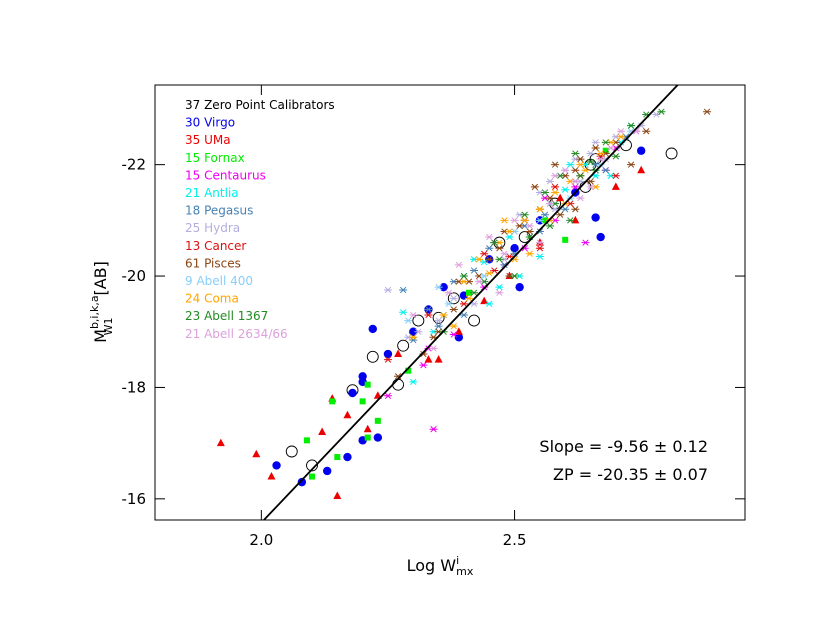 The width and height of the screenshot is (830, 642). Describe the element at coordinates (210, 123) in the screenshot. I see `legend-entry: 30 Virgo` at that location.